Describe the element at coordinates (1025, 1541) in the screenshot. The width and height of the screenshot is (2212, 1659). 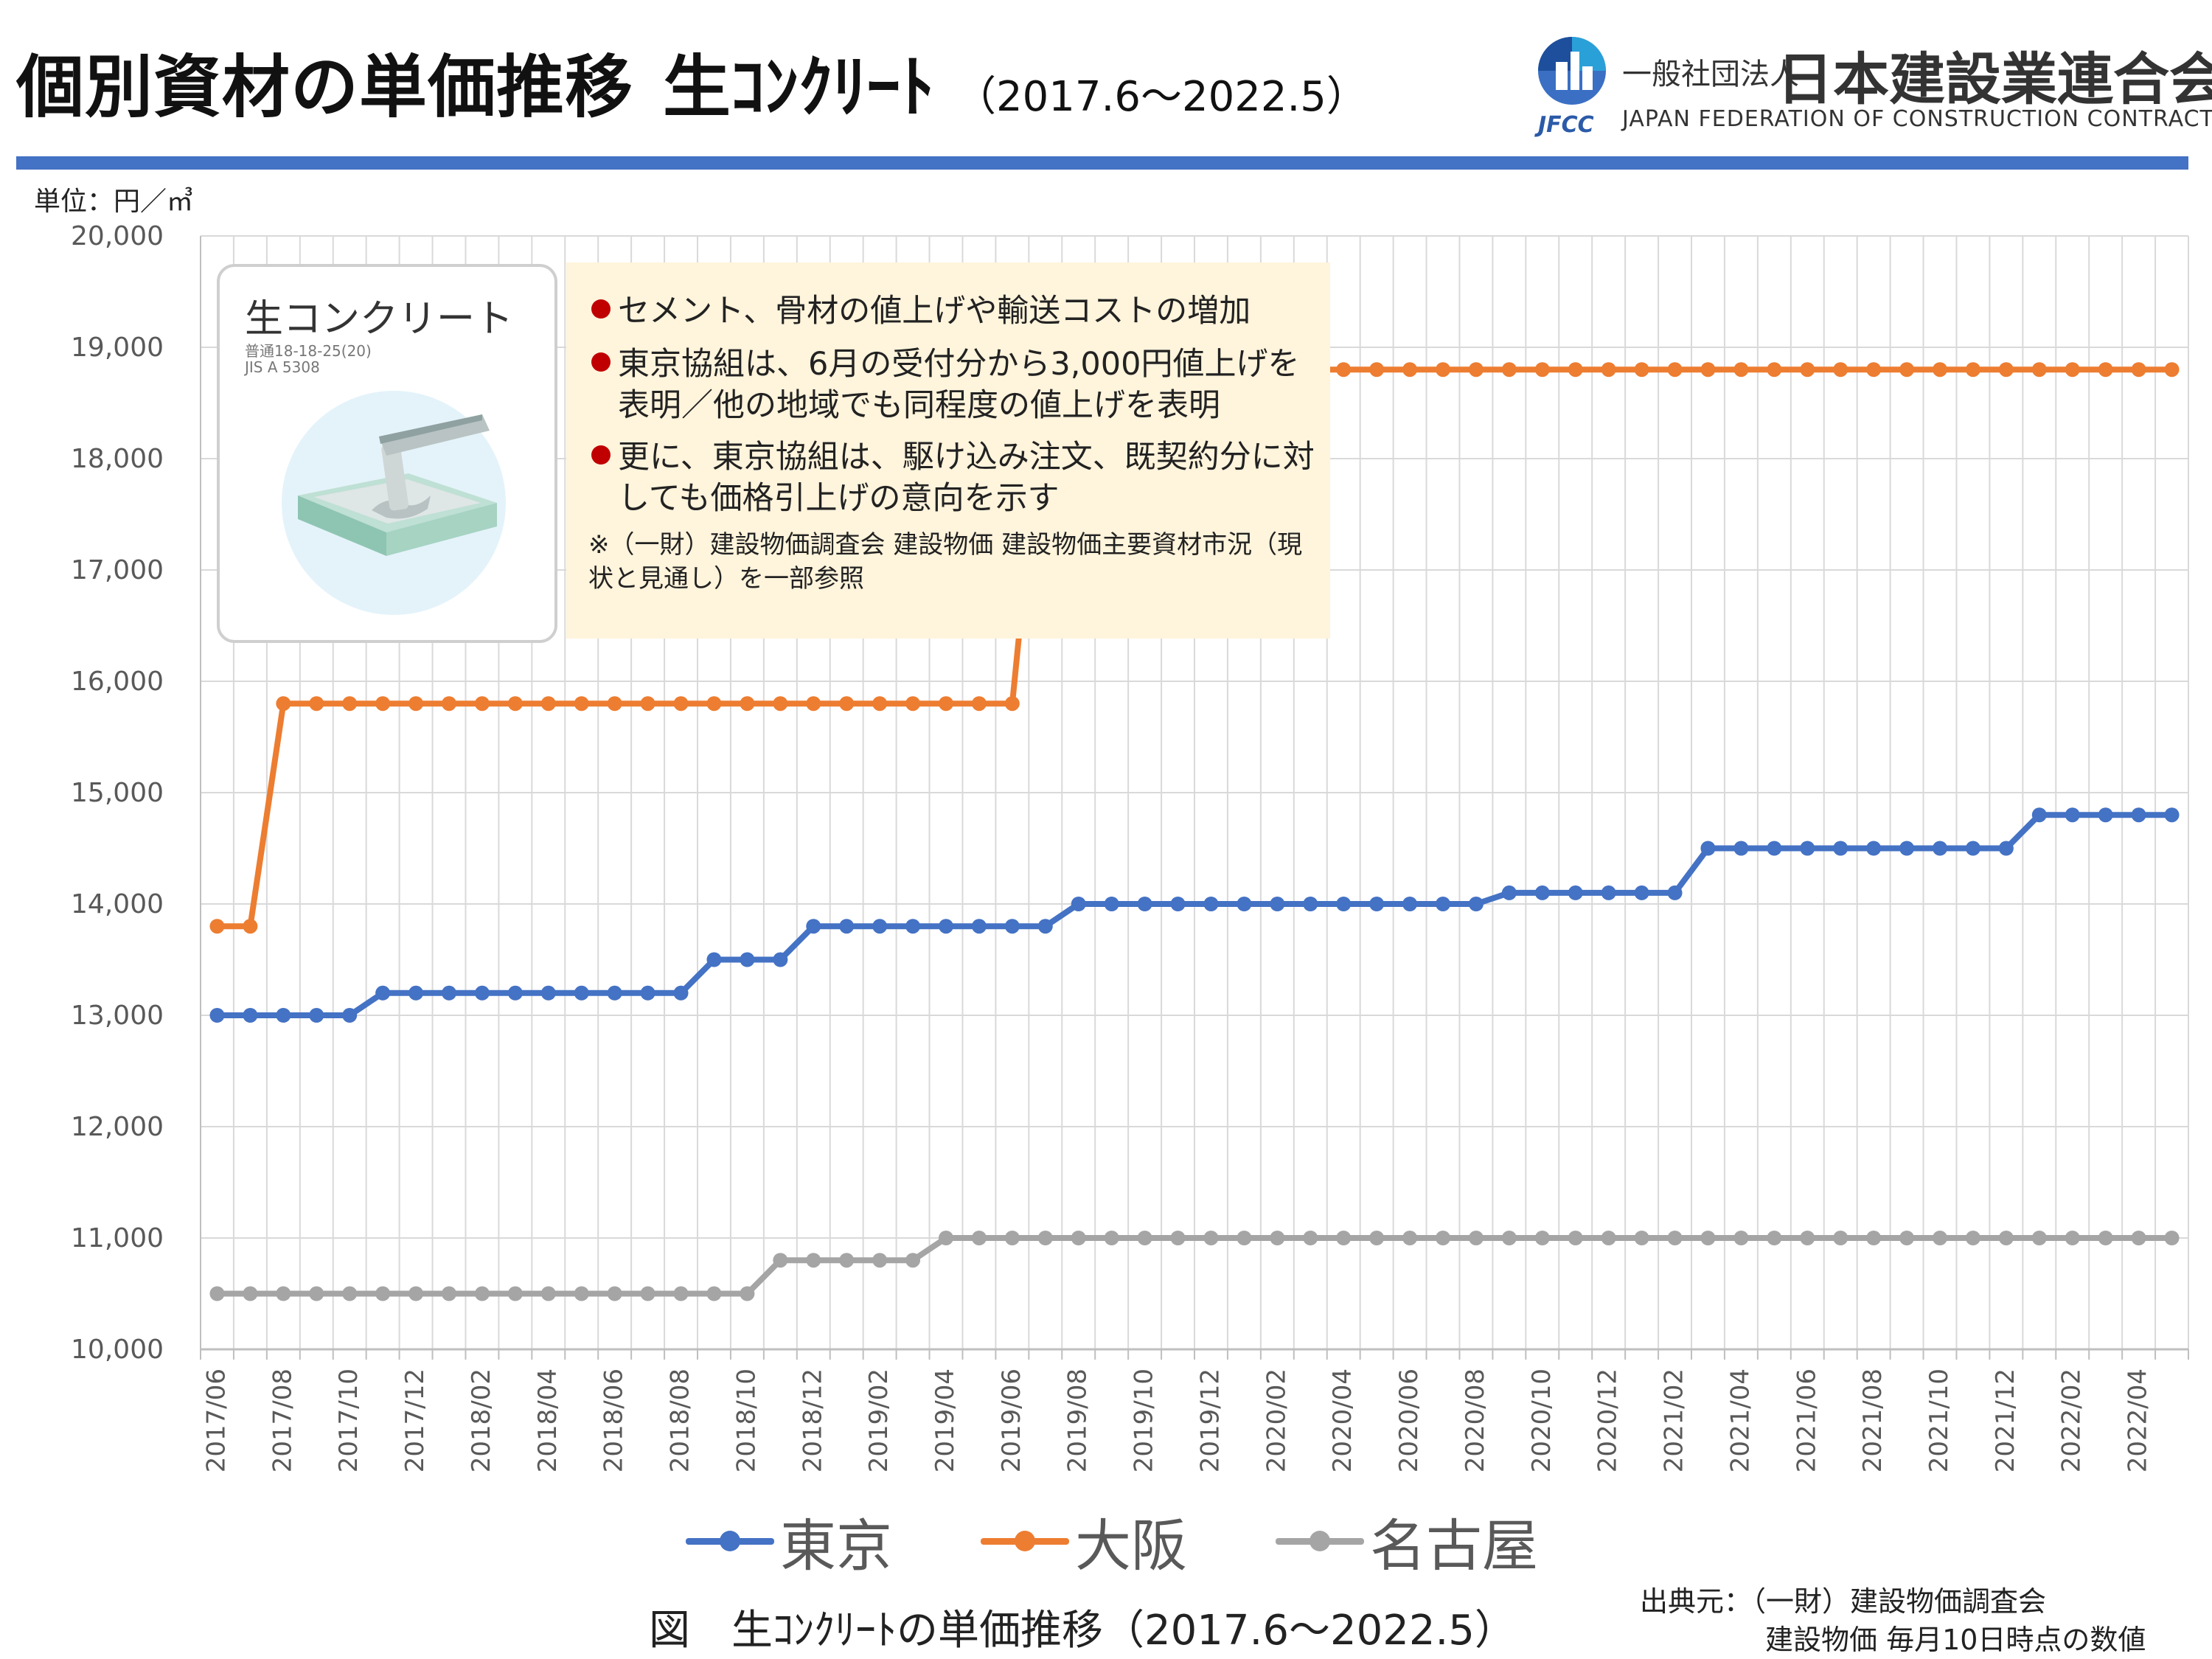
I see `legend-swatch-osaka` at that location.